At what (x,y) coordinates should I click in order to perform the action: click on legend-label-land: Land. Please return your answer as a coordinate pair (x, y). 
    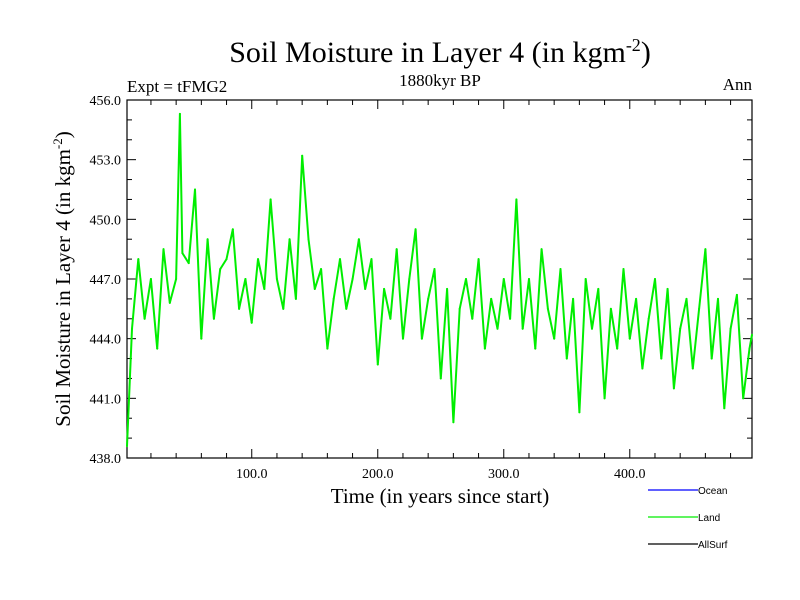
    Looking at the image, I should click on (709, 518).